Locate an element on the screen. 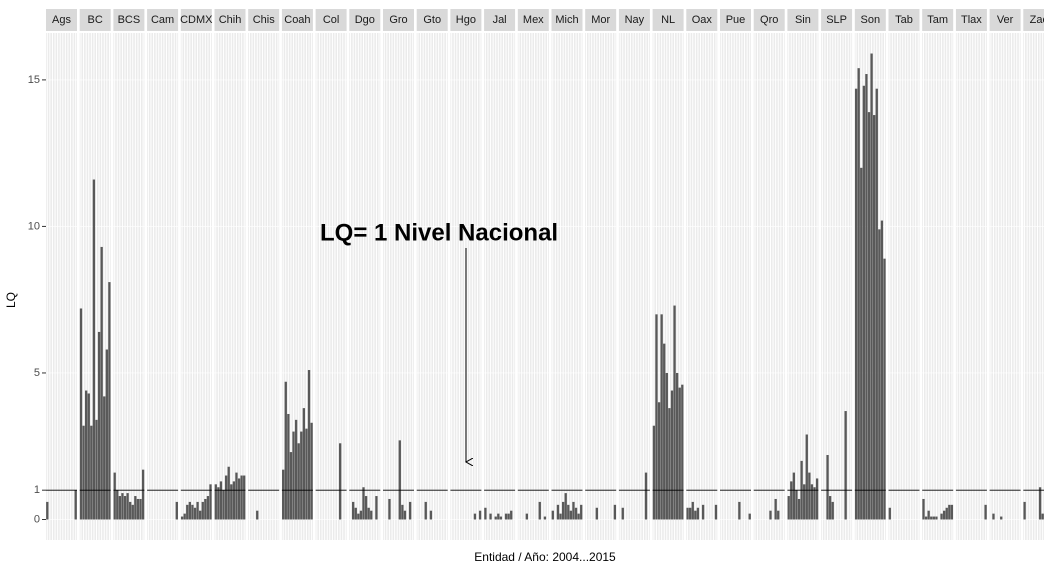 The height and width of the screenshot is (567, 1044). strip-label: Gro is located at coordinates (398, 20).